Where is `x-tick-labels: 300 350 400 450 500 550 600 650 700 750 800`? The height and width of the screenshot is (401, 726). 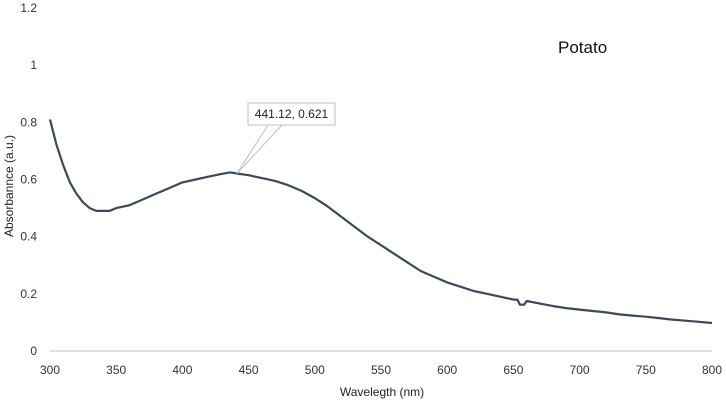
x-tick-labels: 300 350 400 450 500 550 600 650 700 750 800 is located at coordinates (381, 370).